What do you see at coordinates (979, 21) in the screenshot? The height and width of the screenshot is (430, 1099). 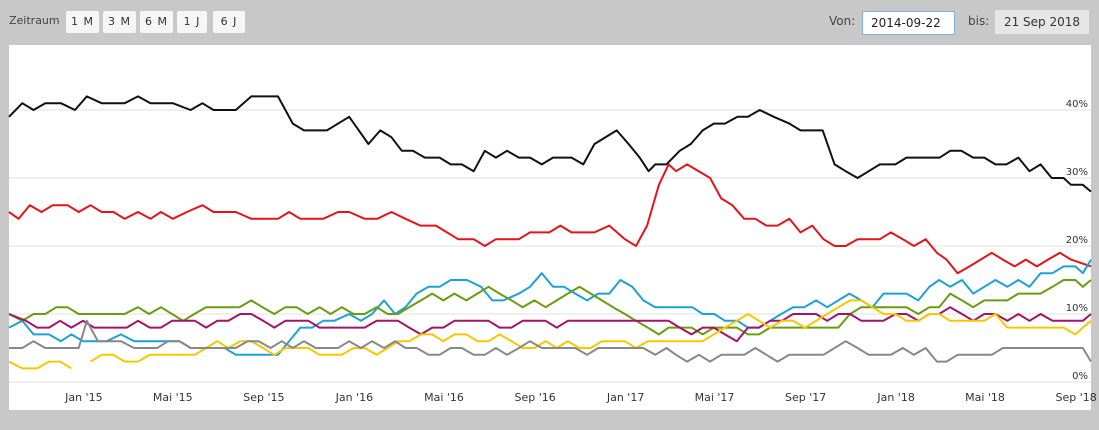 I see `to-label: bis:` at bounding box center [979, 21].